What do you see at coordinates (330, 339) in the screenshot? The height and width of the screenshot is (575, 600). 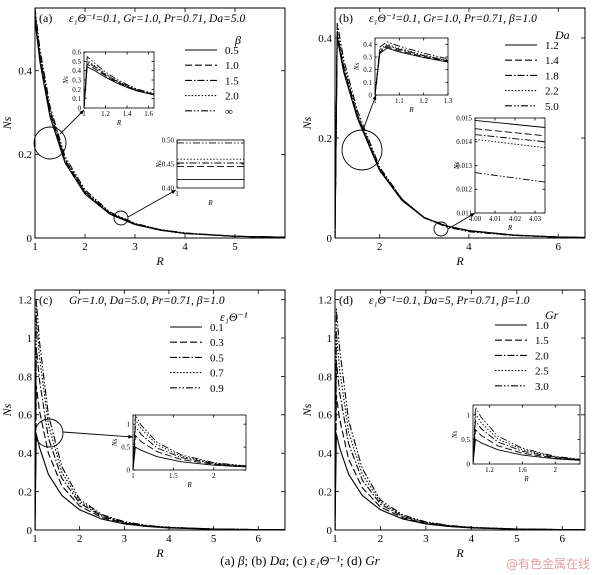 I see `panel-d-ytick-label: 1` at bounding box center [330, 339].